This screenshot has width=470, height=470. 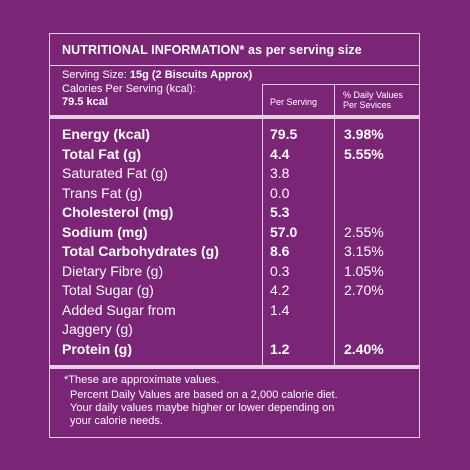 What do you see at coordinates (118, 212) in the screenshot?
I see `row-cholesterol-label: Cholesterol (mg)` at bounding box center [118, 212].